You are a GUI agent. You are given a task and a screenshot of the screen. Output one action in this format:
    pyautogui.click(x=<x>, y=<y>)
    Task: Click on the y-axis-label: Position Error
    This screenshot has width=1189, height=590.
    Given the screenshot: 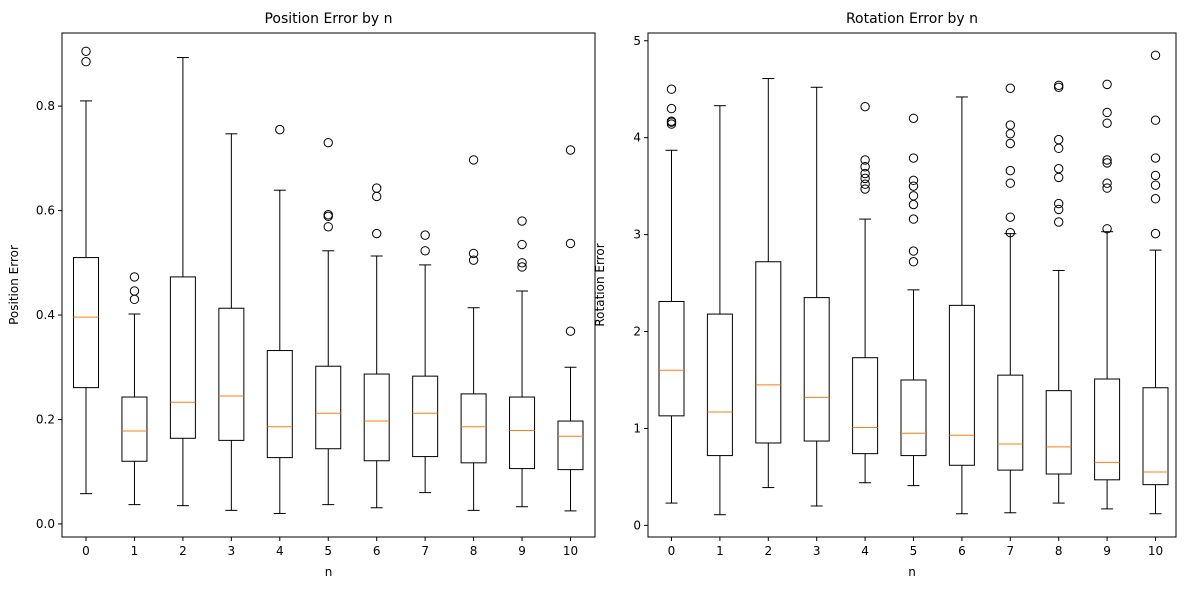 What is the action you would take?
    pyautogui.click(x=14, y=285)
    